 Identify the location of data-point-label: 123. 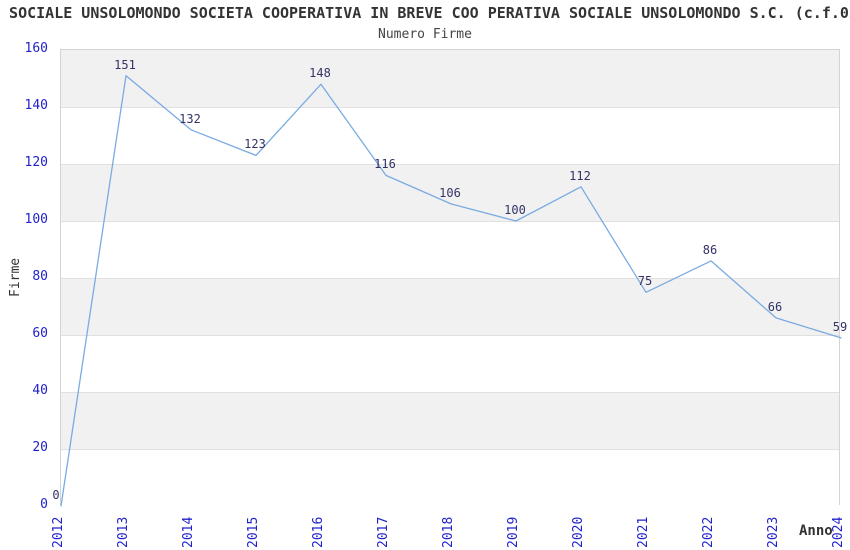
(255, 144).